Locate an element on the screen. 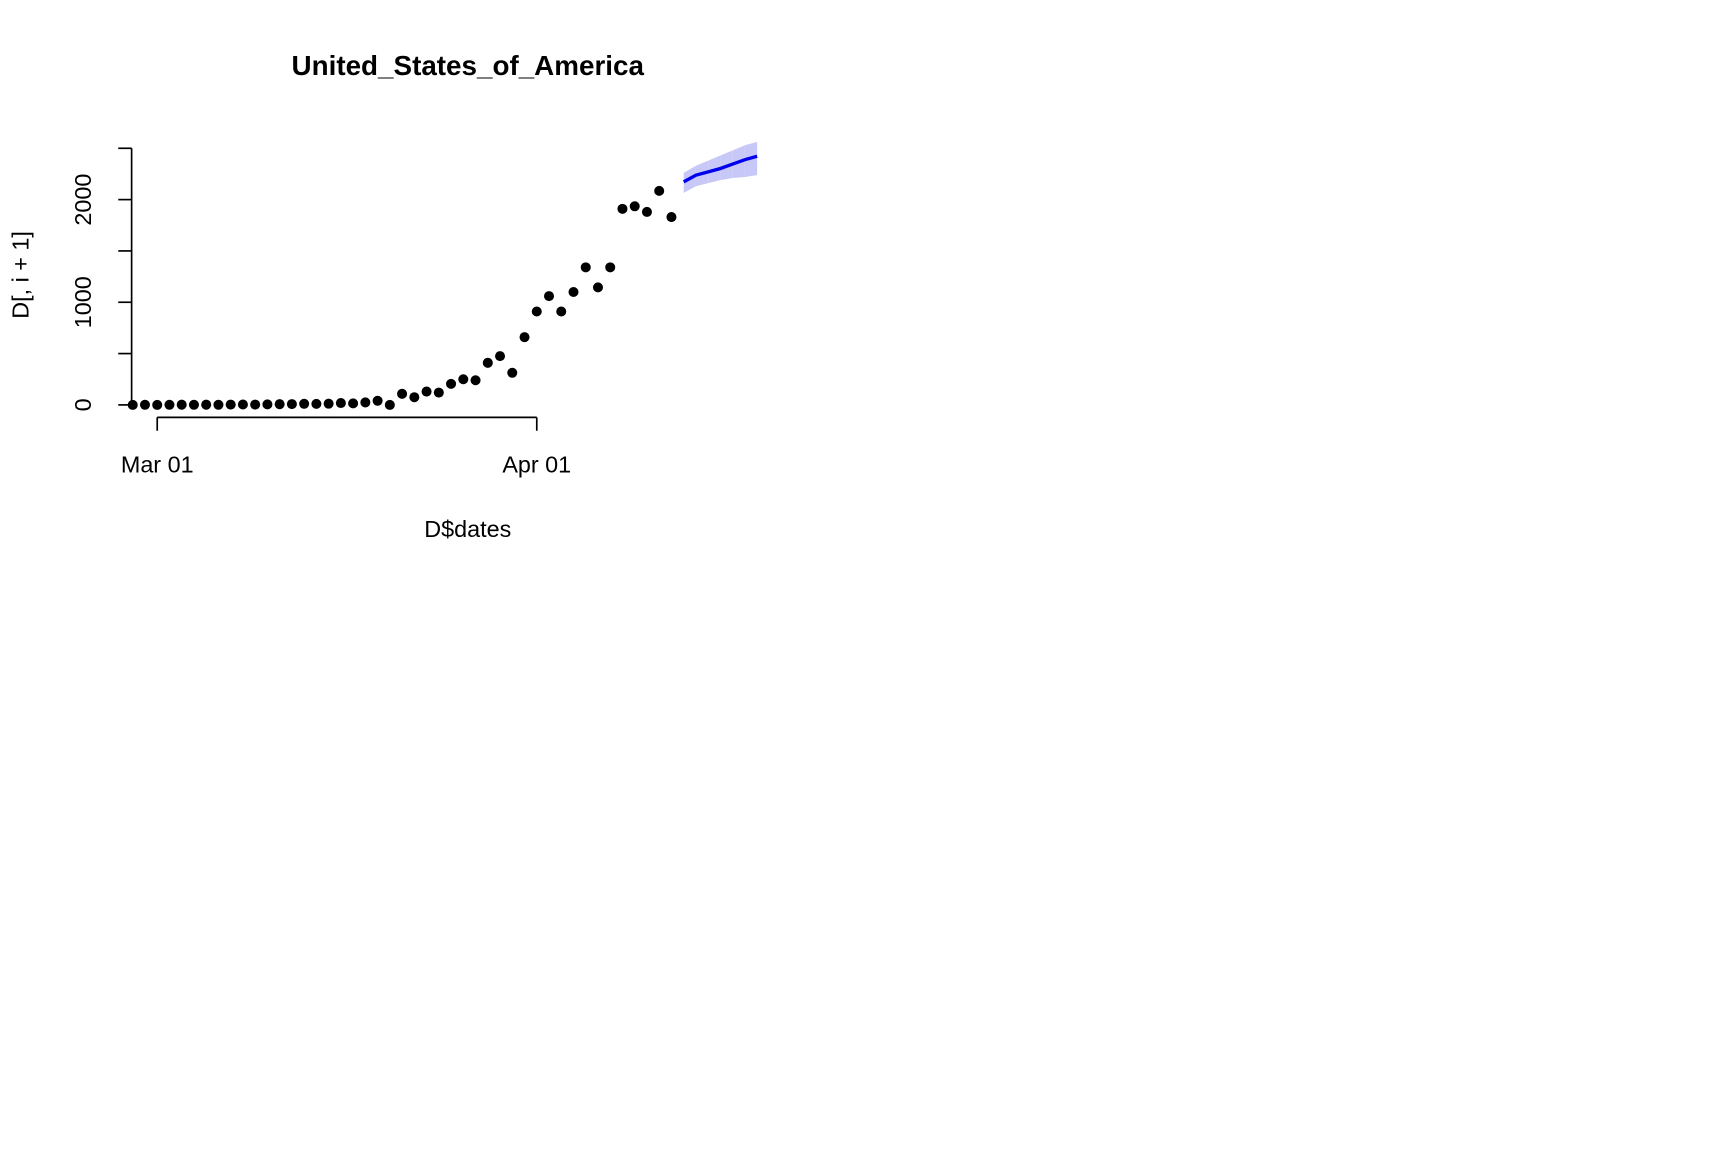  y-tick-label: 0 is located at coordinates (83, 404).